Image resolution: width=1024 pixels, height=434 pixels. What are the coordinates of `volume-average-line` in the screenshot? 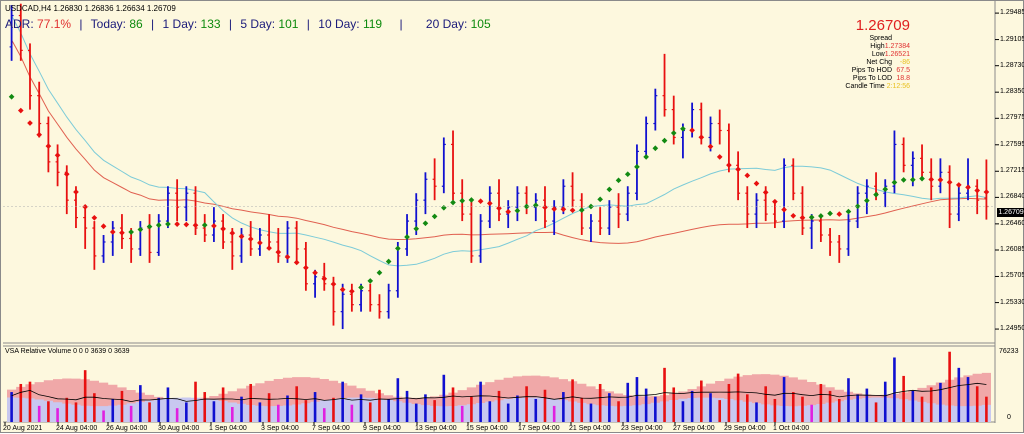 It's located at (499, 392).